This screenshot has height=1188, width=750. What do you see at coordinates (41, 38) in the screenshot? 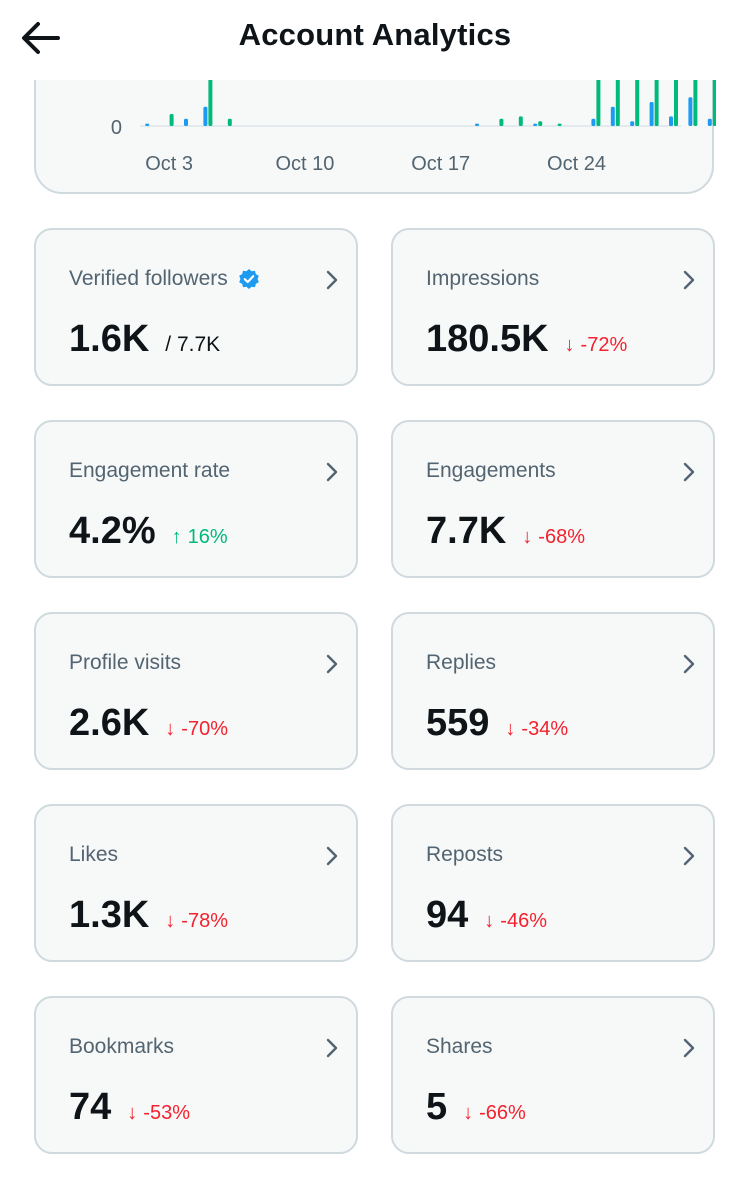
I see `arrow-left-icon` at bounding box center [41, 38].